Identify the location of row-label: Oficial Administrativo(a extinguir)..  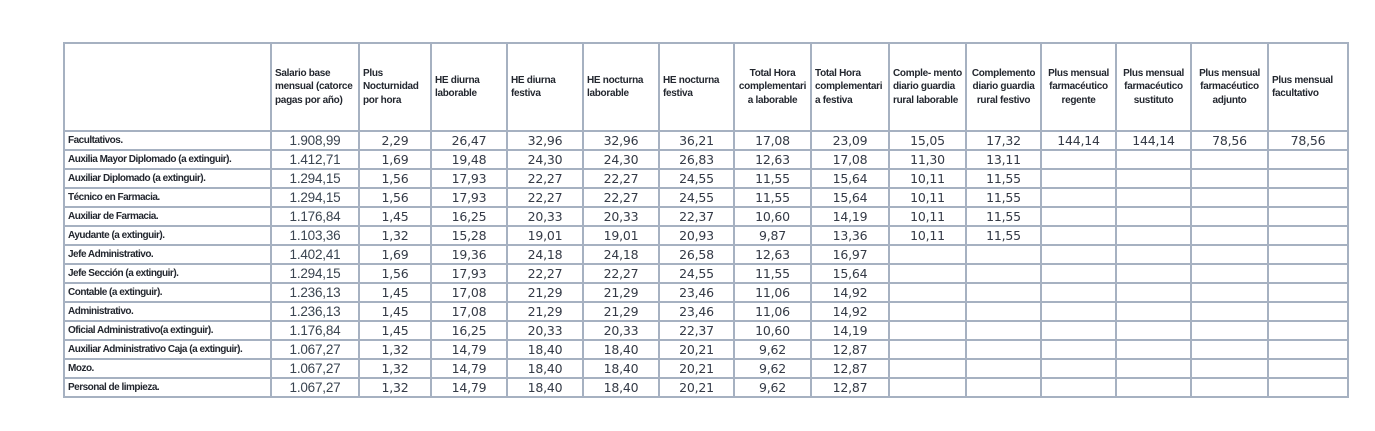
(167, 330).